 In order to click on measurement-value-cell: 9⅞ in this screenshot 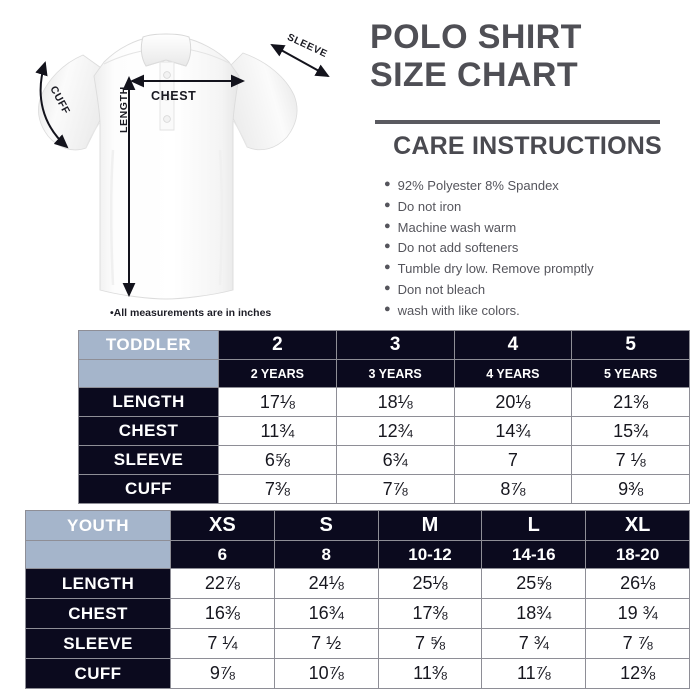, I will do `click(222, 673)`.